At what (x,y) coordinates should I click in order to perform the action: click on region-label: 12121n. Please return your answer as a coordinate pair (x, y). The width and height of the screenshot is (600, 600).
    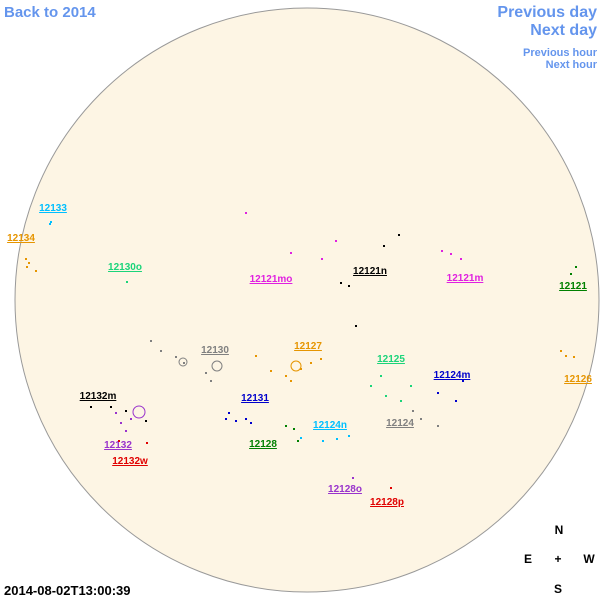
    Looking at the image, I should click on (370, 271).